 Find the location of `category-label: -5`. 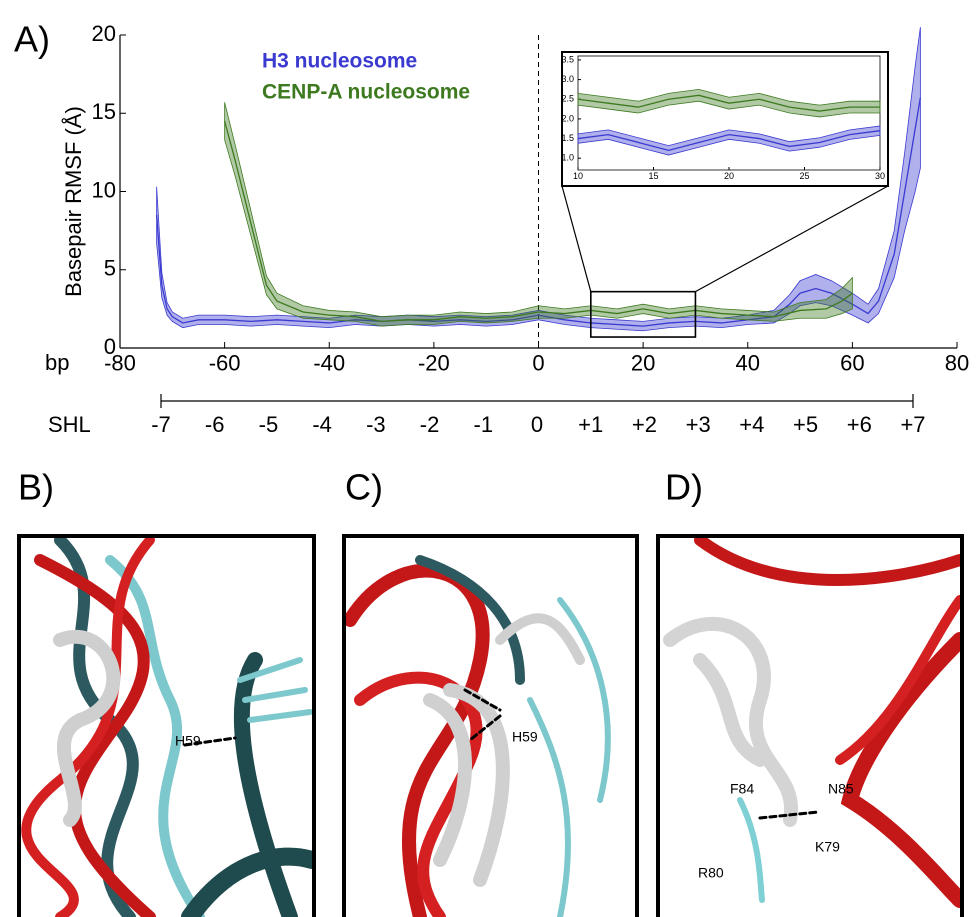

category-label: -5 is located at coordinates (269, 424).